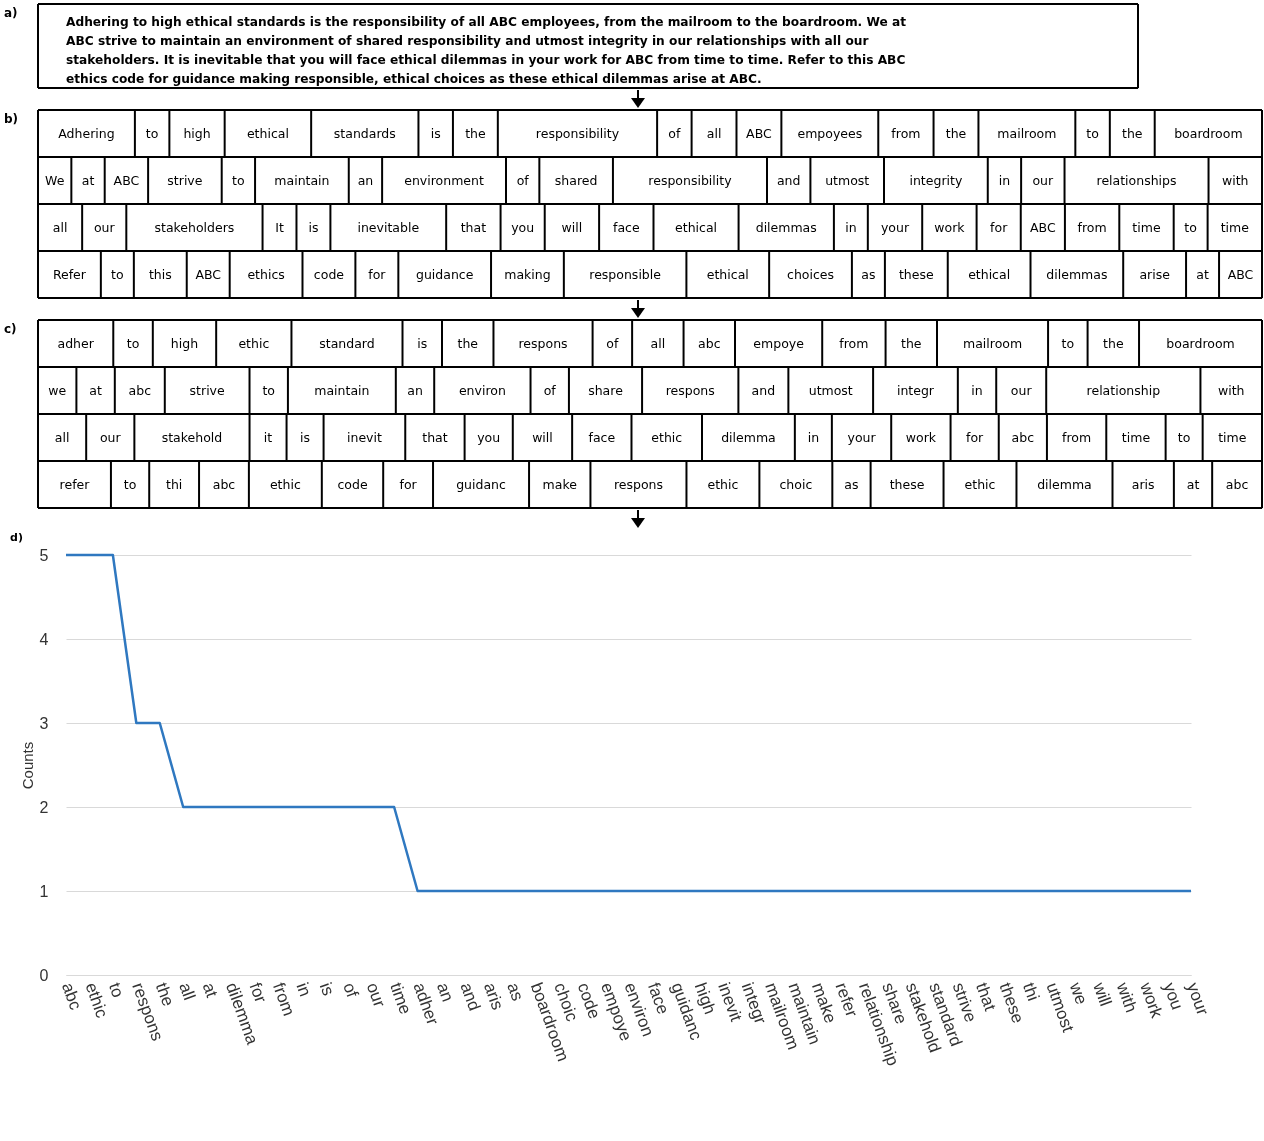 This screenshot has height=1141, width=1264. I want to click on text: shared, so click(576, 180).